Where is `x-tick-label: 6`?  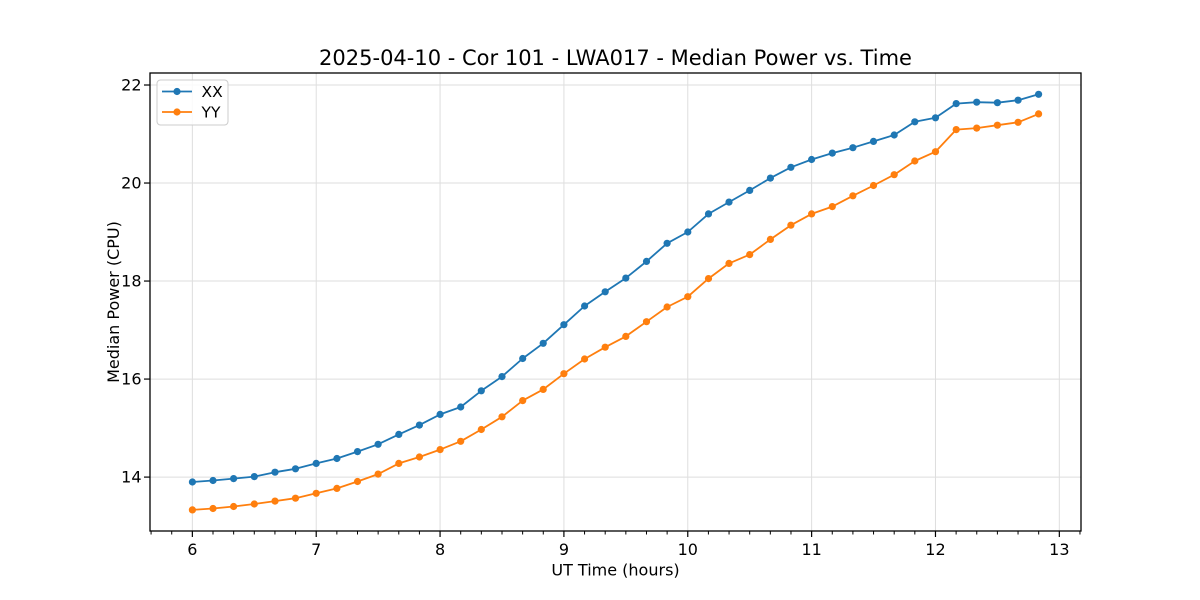 x-tick-label: 6 is located at coordinates (192, 549).